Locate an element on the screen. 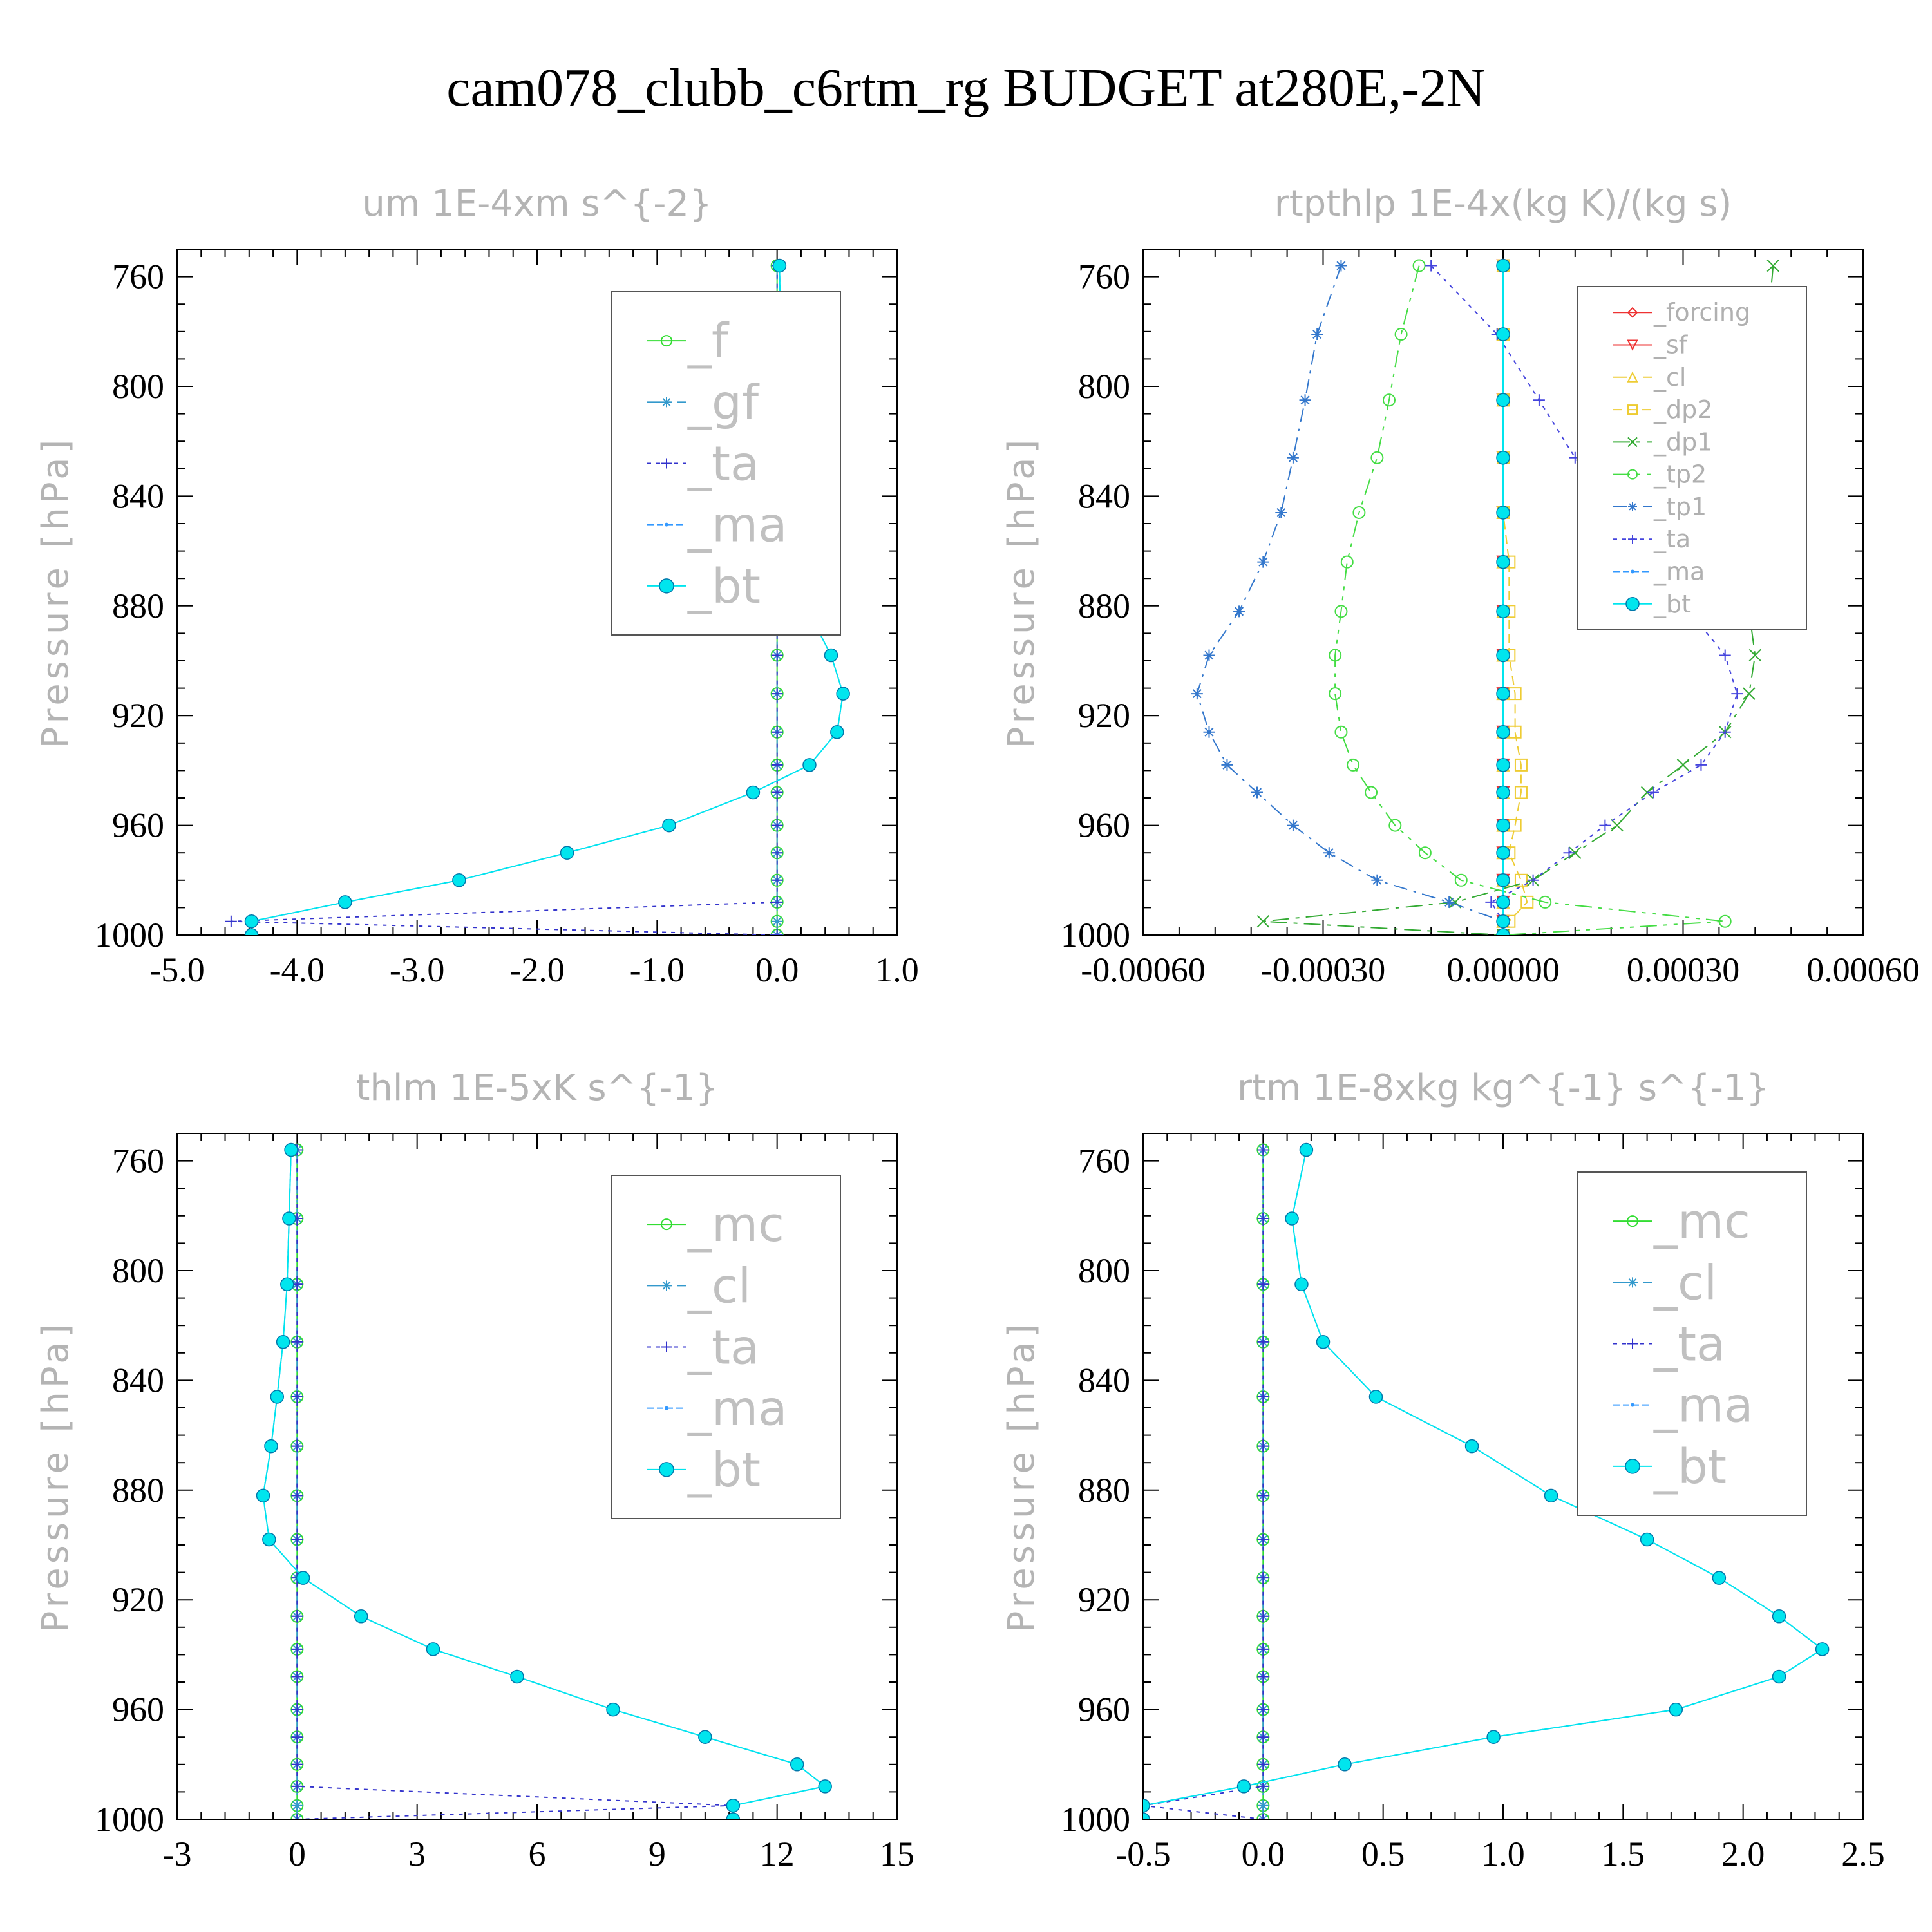 Image resolution: width=1932 pixels, height=1932 pixels. legend-label: _ta is located at coordinates (1671, 539).